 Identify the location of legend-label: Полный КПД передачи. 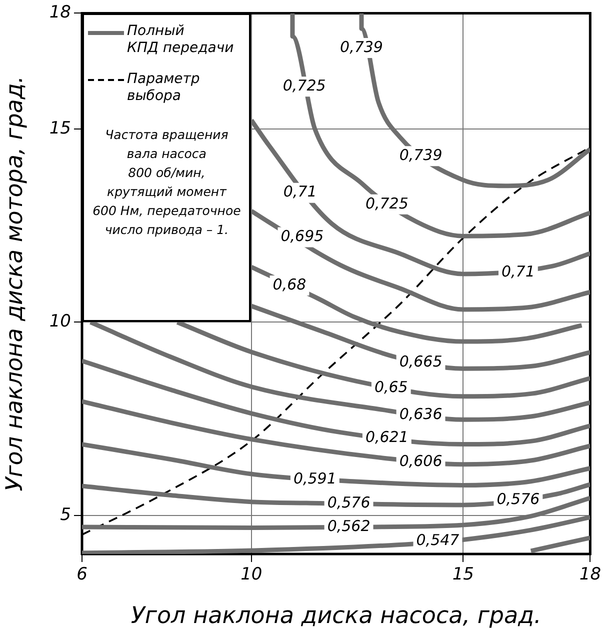
(180, 40).